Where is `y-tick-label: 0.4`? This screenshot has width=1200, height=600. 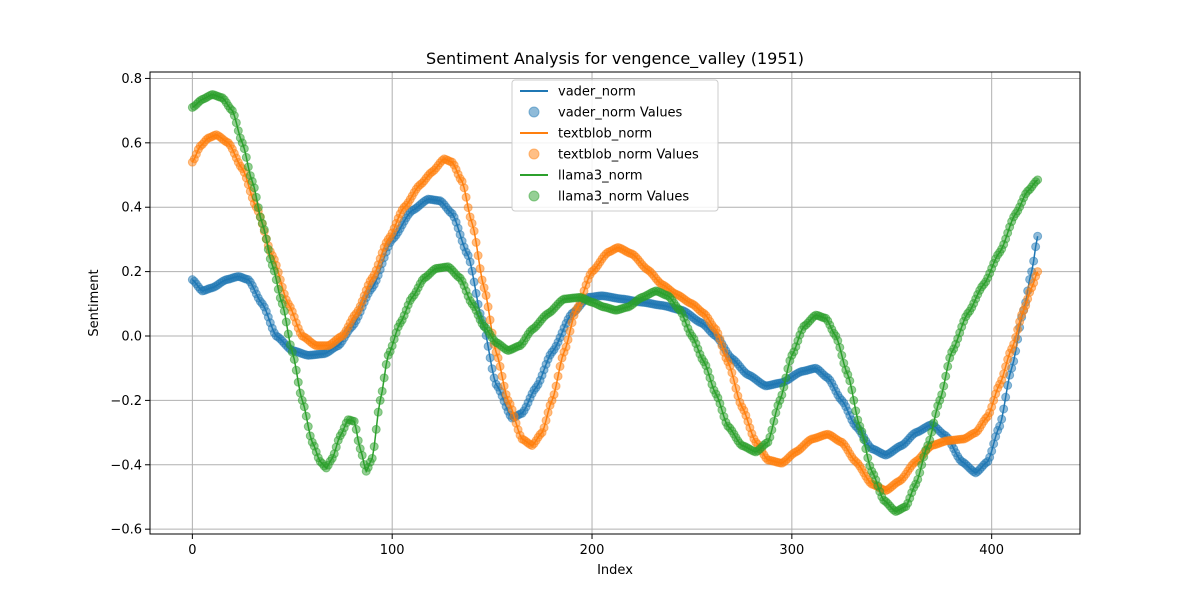
y-tick-label: 0.4 is located at coordinates (131, 208).